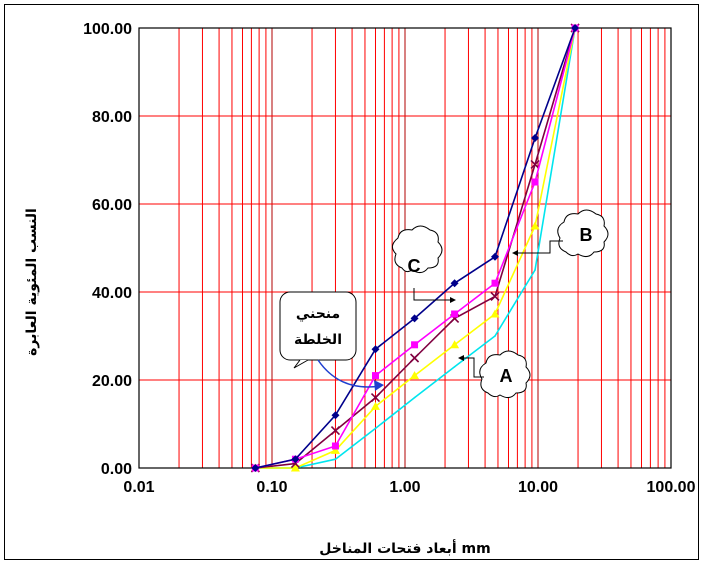 Image resolution: width=706 pixels, height=566 pixels. I want to click on mix-arrow-head, so click(379, 385).